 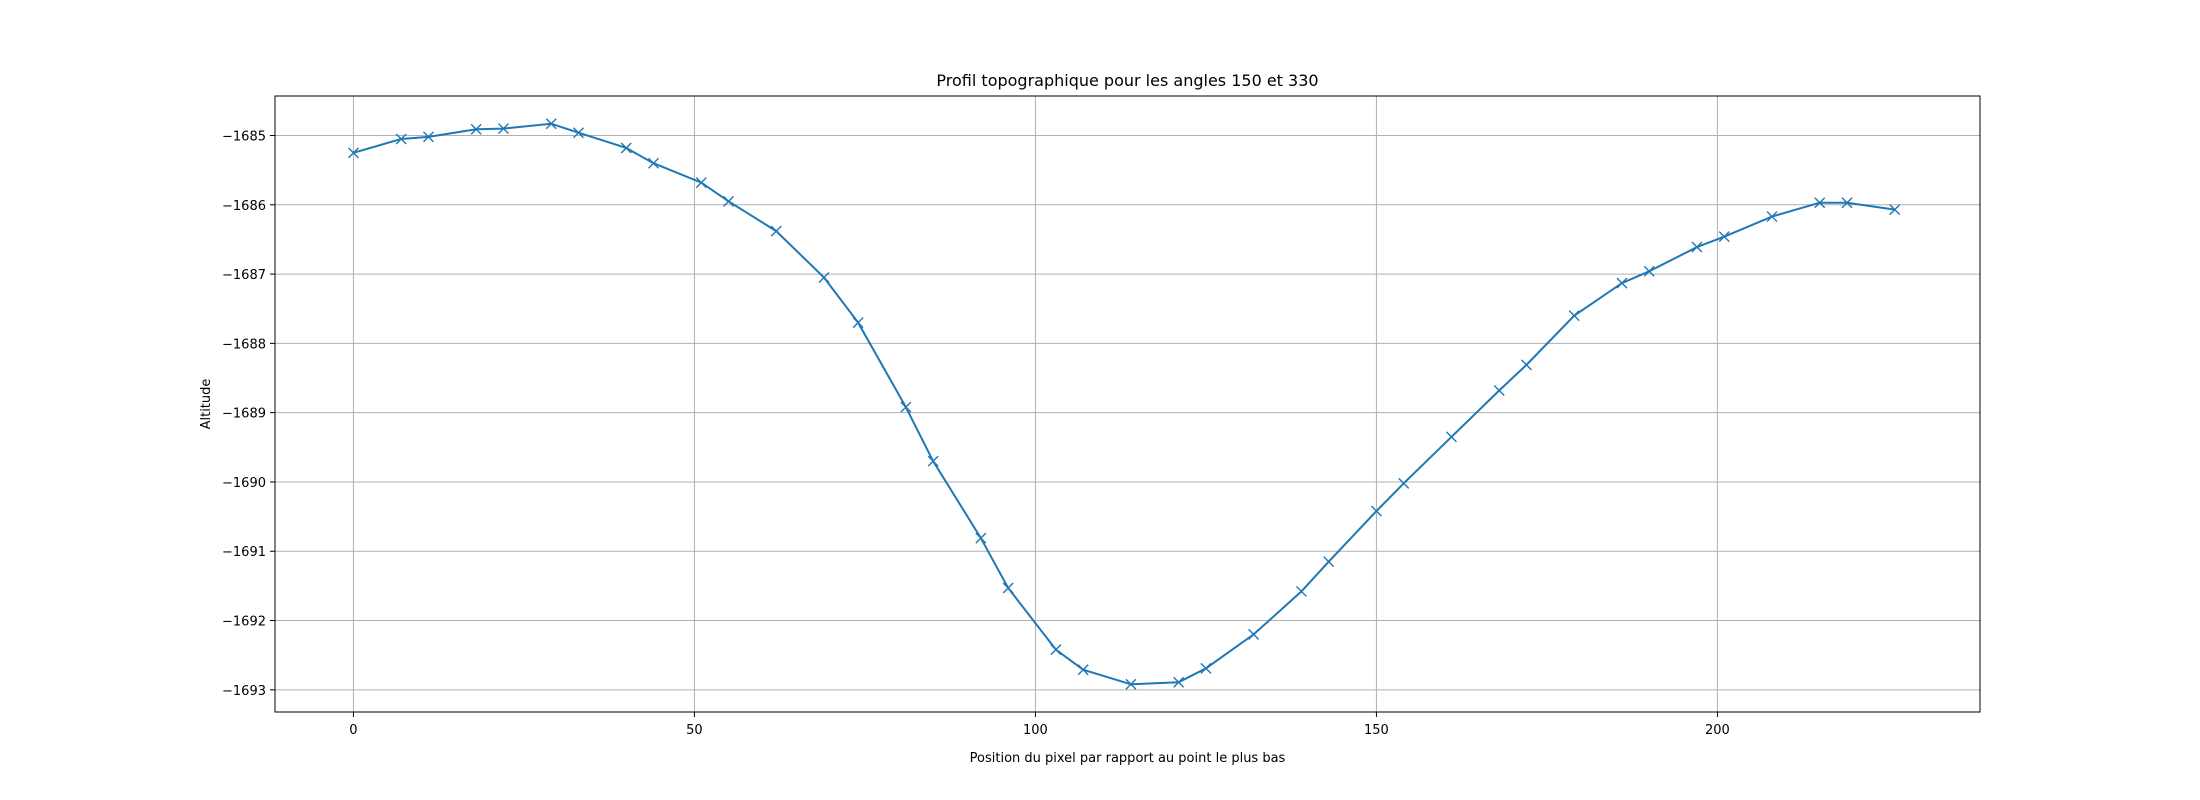 I want to click on x-tick-label: 150, so click(x=1376, y=730).